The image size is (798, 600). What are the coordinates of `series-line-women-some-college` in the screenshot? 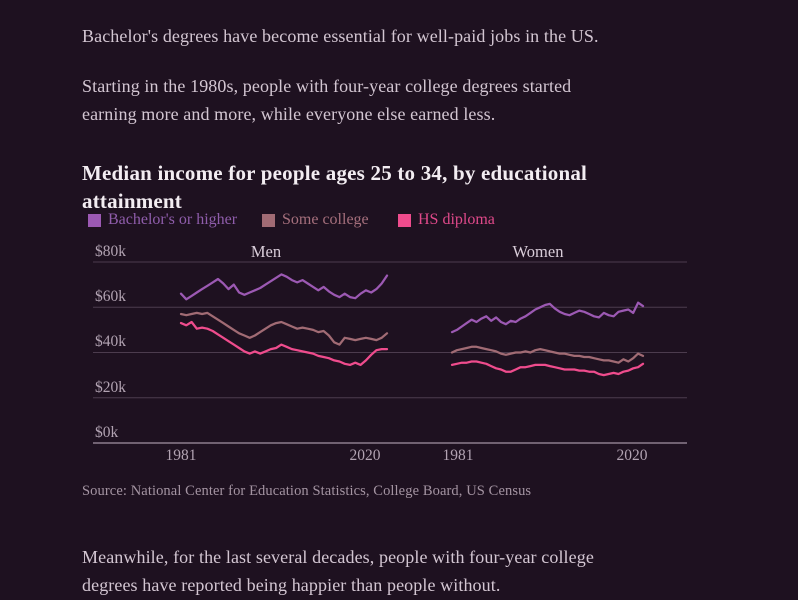 It's located at (547, 354).